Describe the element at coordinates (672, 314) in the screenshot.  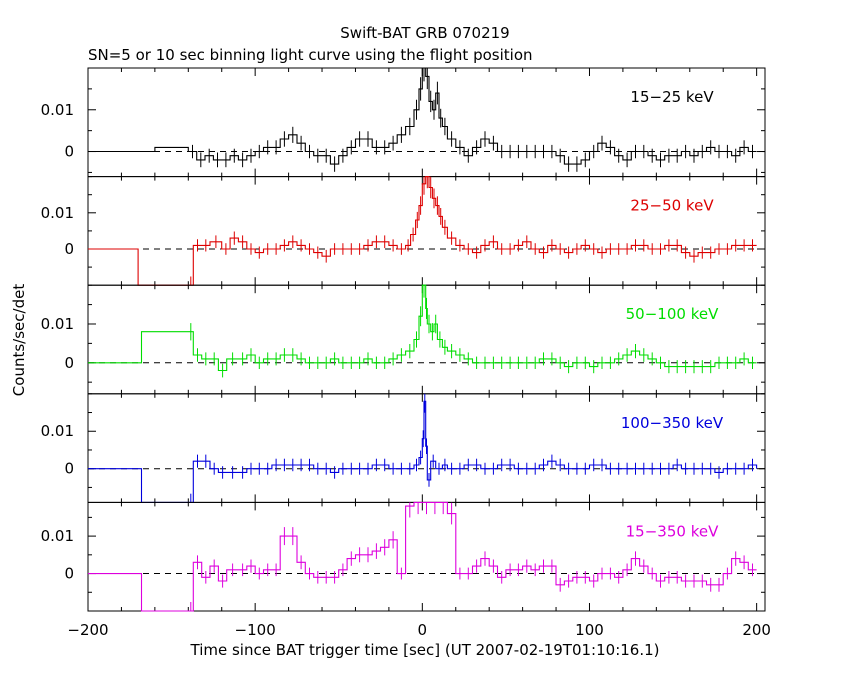
I see `panel-energy-label: 50−100 keV` at that location.